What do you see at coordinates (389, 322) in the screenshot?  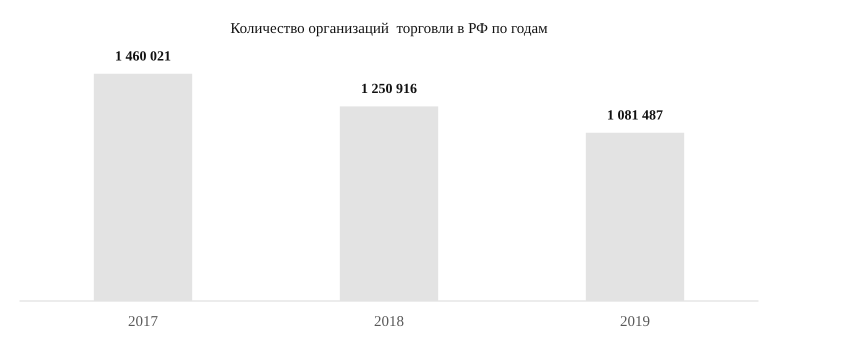 I see `x-tick-label: 2018` at bounding box center [389, 322].